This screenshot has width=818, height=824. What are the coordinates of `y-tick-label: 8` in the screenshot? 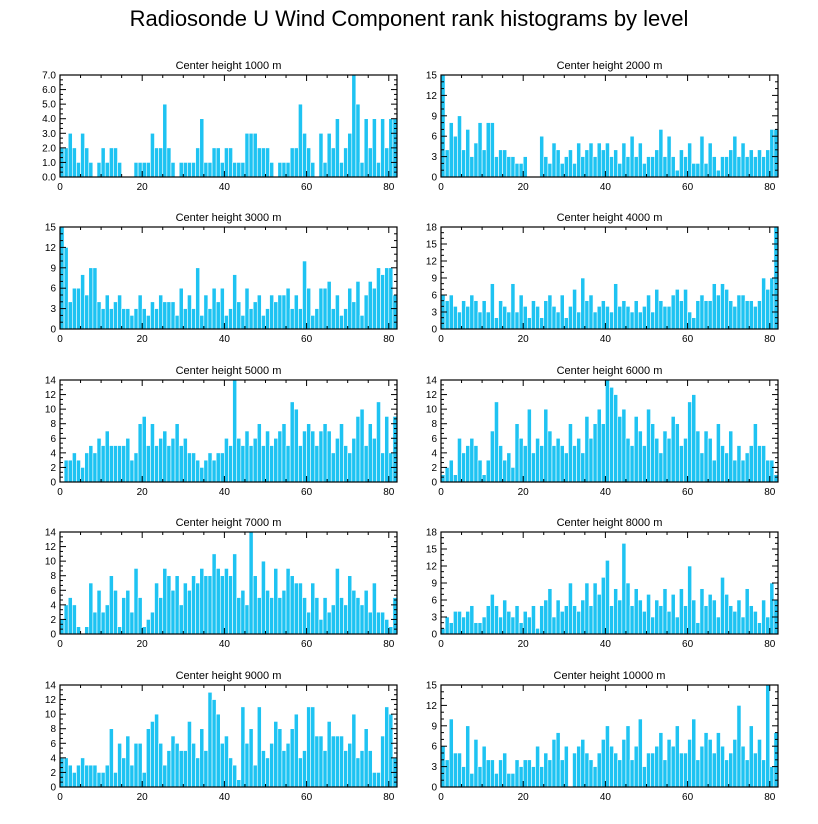 It's located at (53, 424).